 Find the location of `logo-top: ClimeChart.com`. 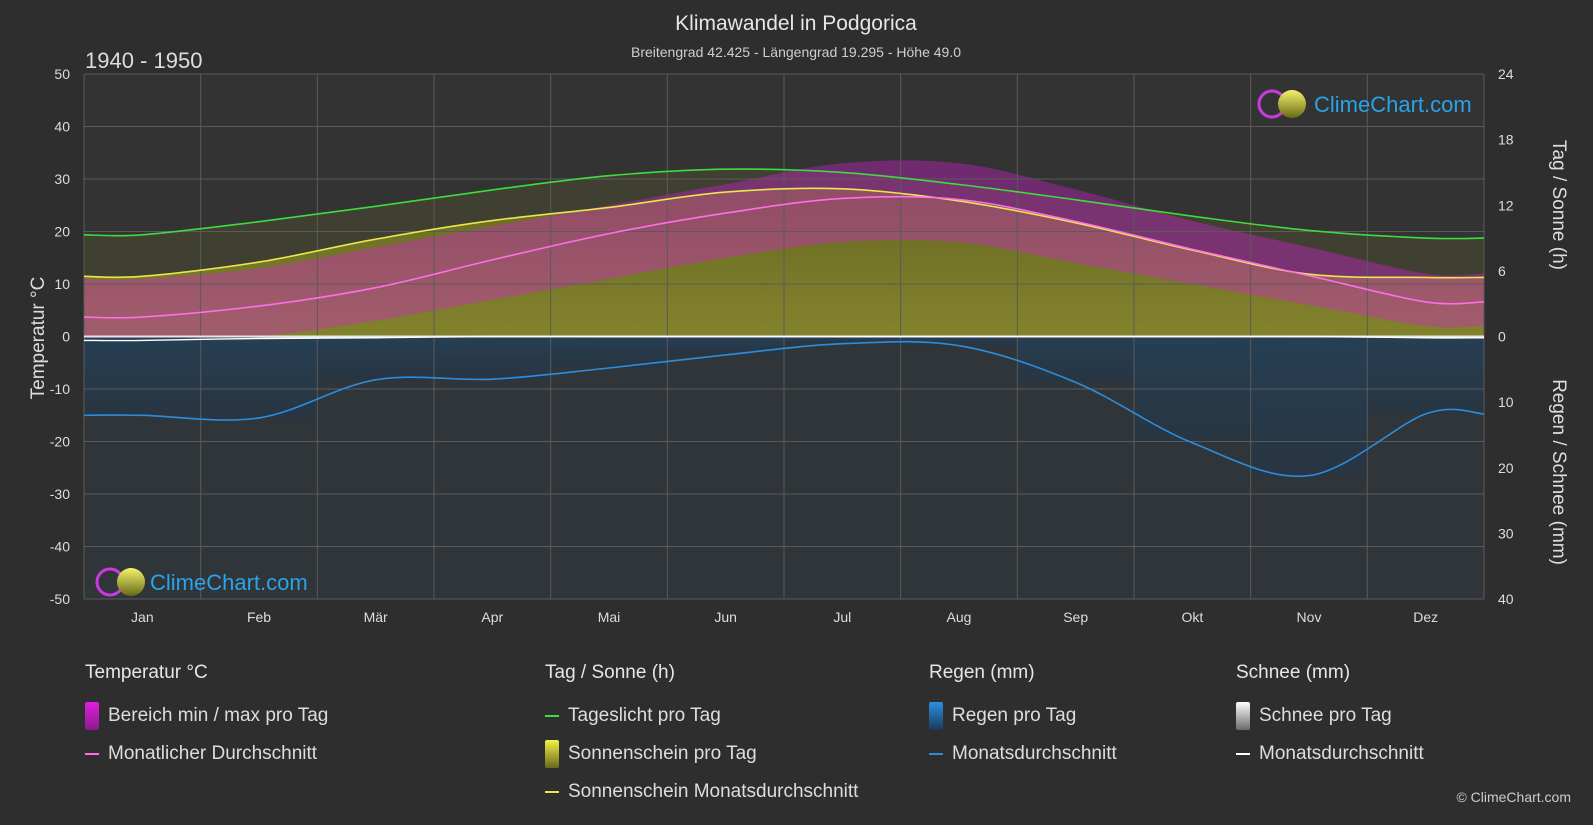

logo-top: ClimeChart.com is located at coordinates (1364, 104).